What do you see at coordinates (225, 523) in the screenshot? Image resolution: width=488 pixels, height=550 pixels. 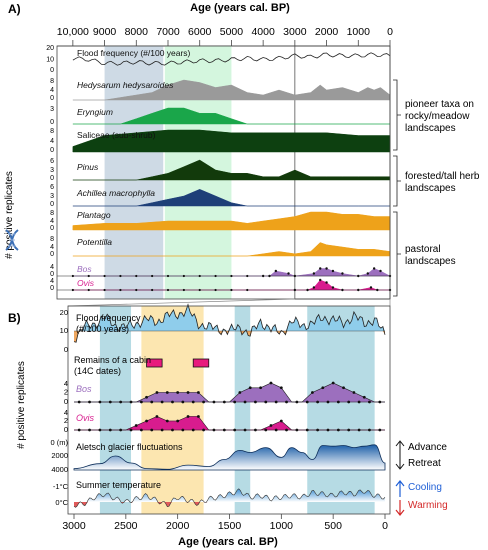 I see `panel-b-tick-labels: 3000 2500 2000 1500 1000 500 0` at bounding box center [225, 523].